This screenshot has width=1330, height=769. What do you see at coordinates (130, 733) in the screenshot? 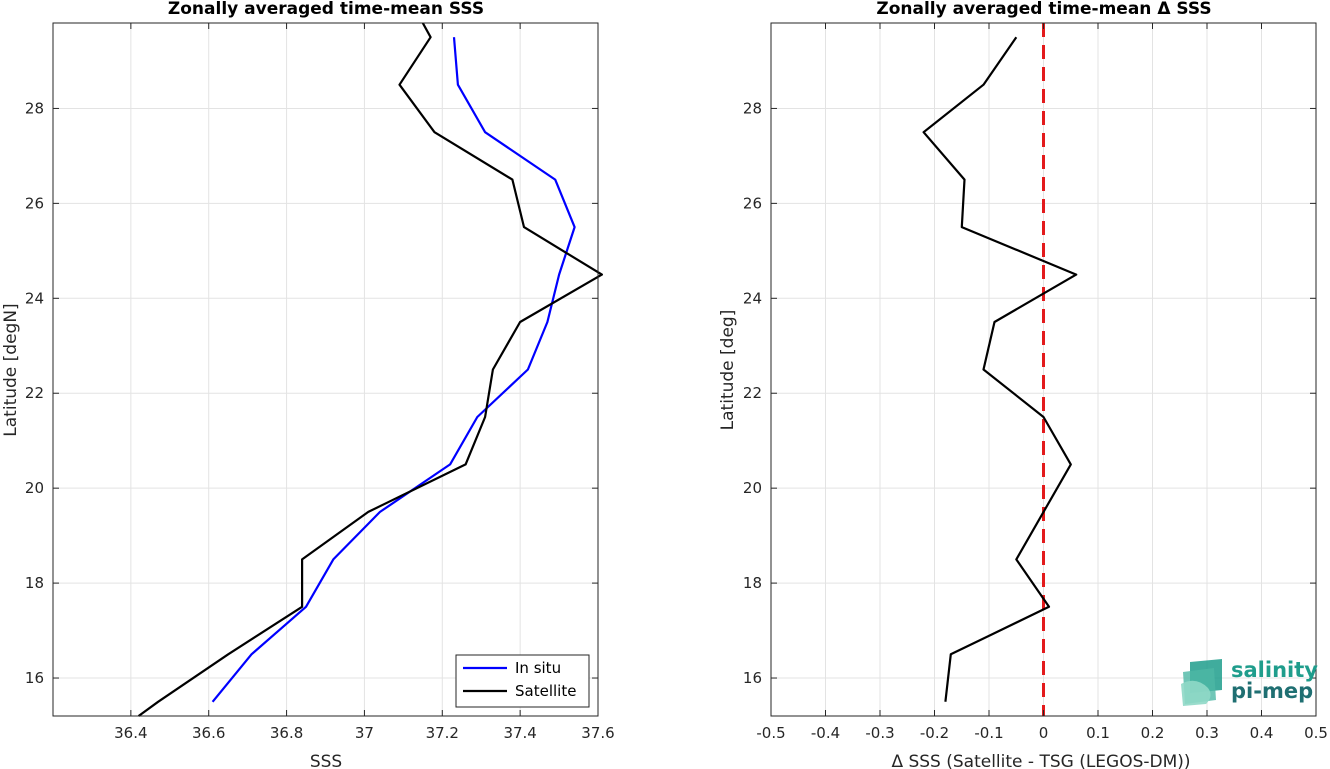
I see `sss-xtick-label: 36.4` at bounding box center [130, 733].